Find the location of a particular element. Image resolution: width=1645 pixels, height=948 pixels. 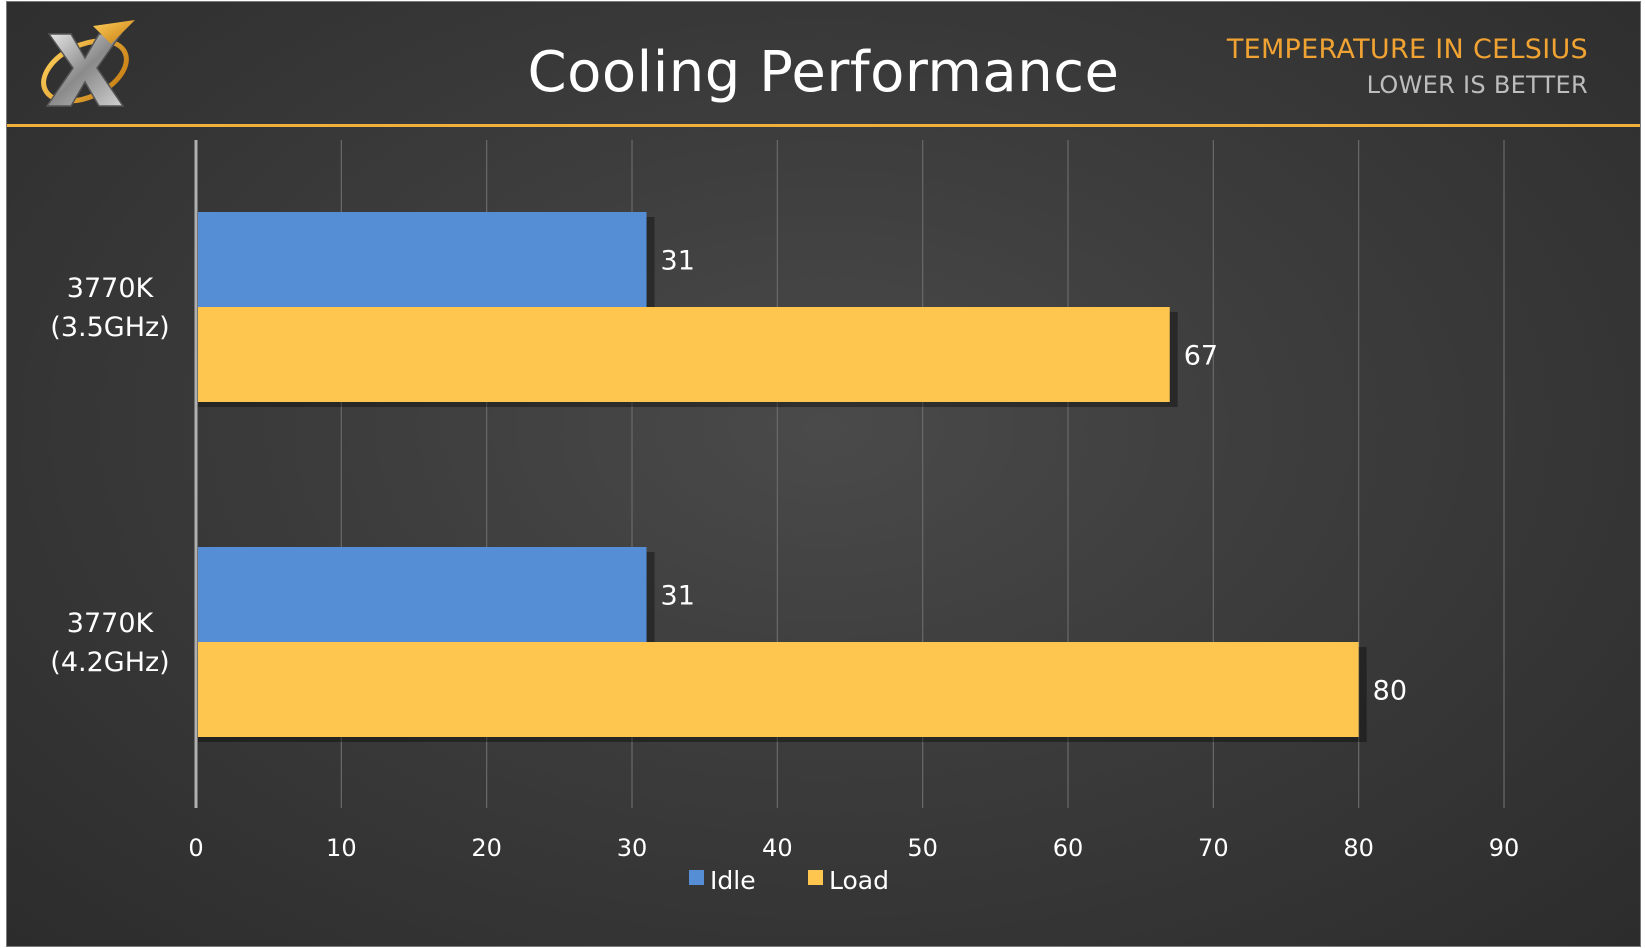

header-divider is located at coordinates (823, 125).